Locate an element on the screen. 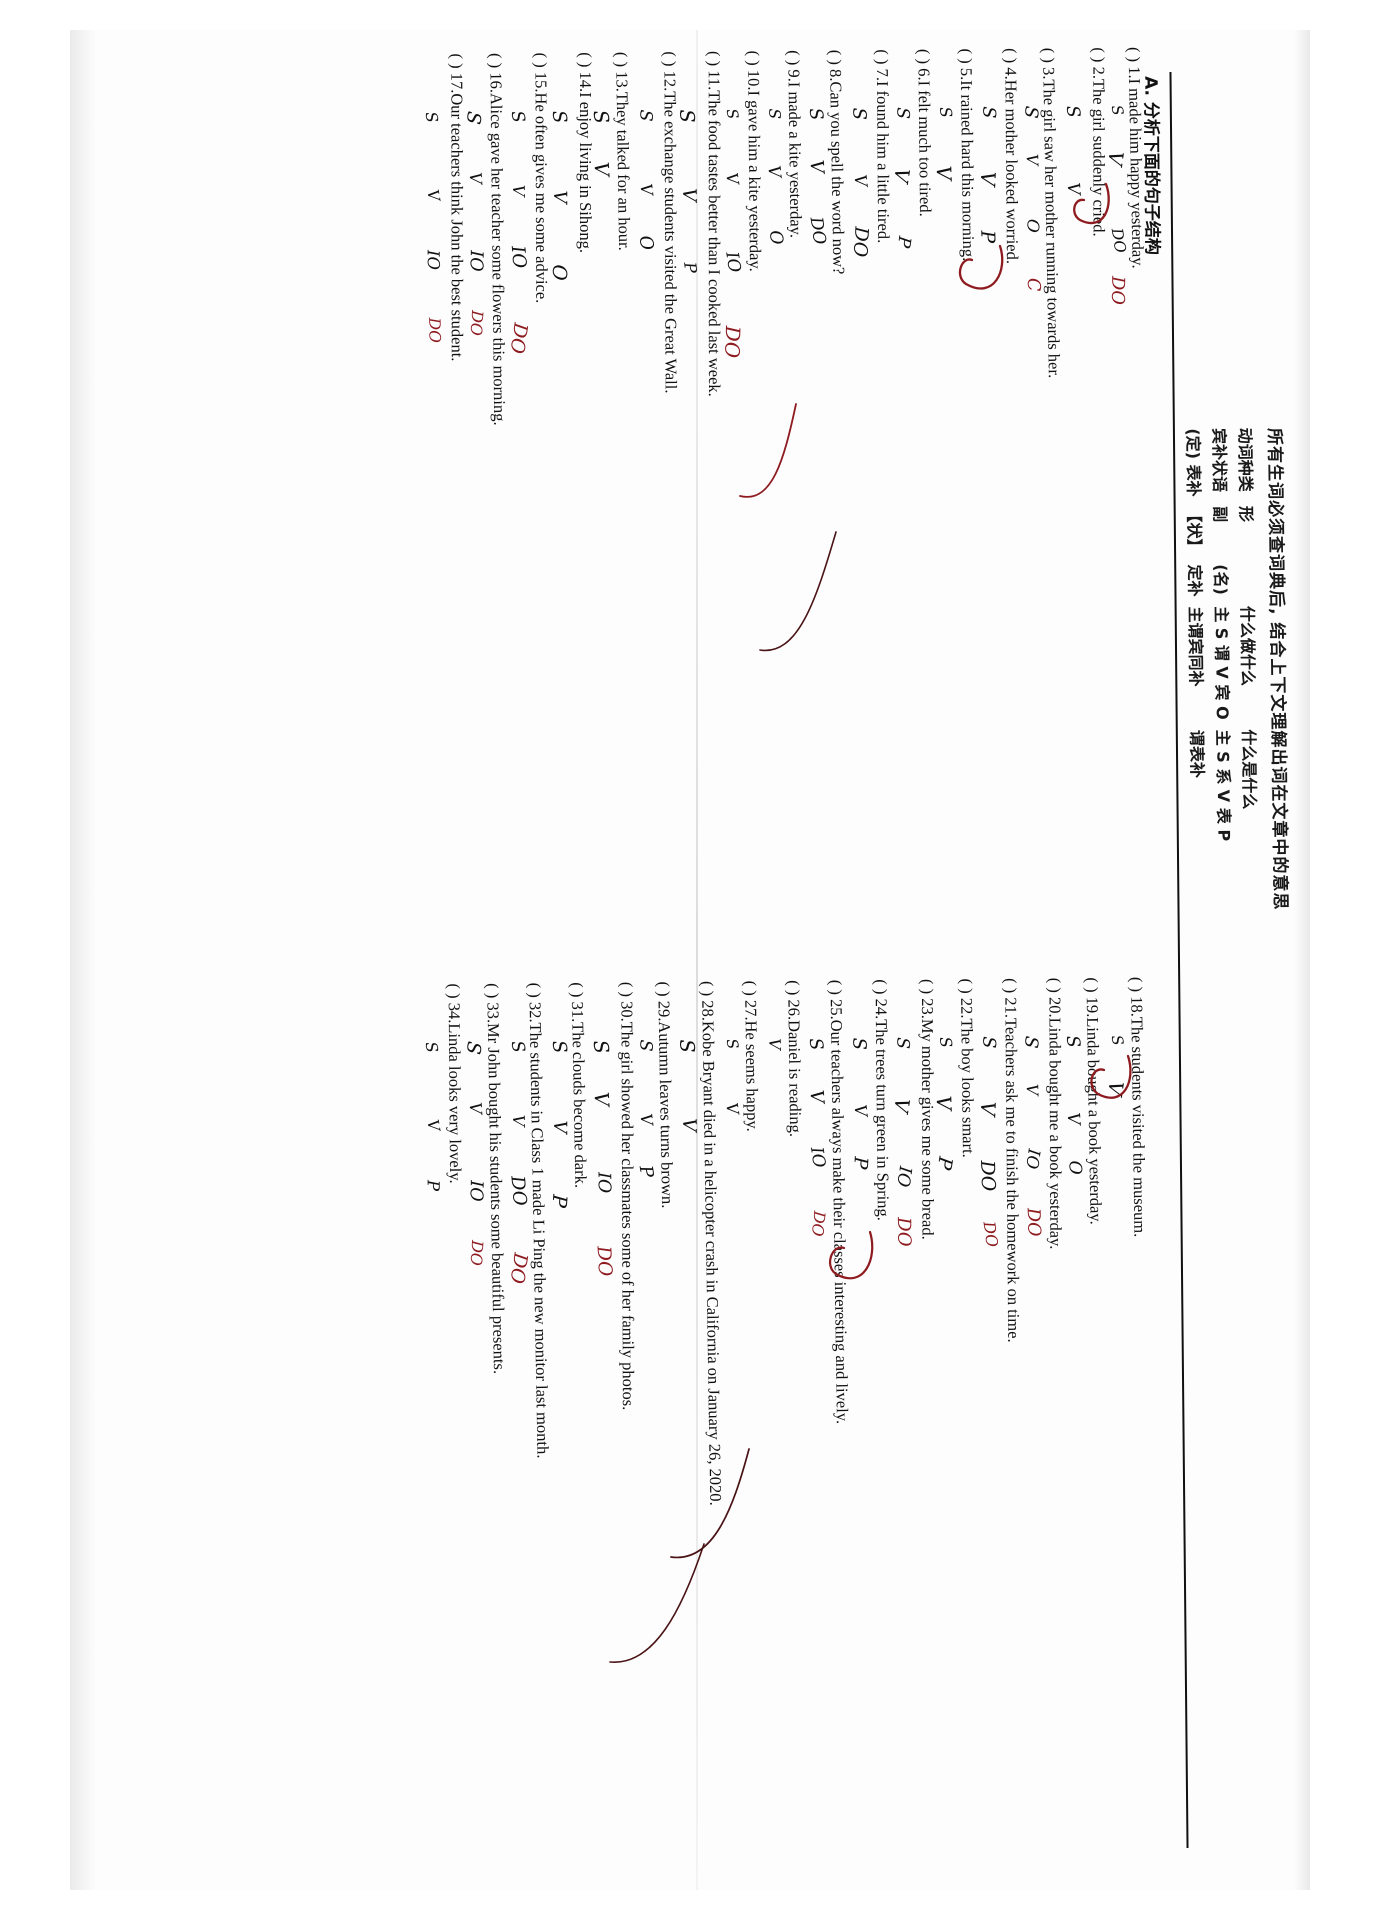  sentence-text: 1.I made him happy yesterday. is located at coordinates (1136, 167).